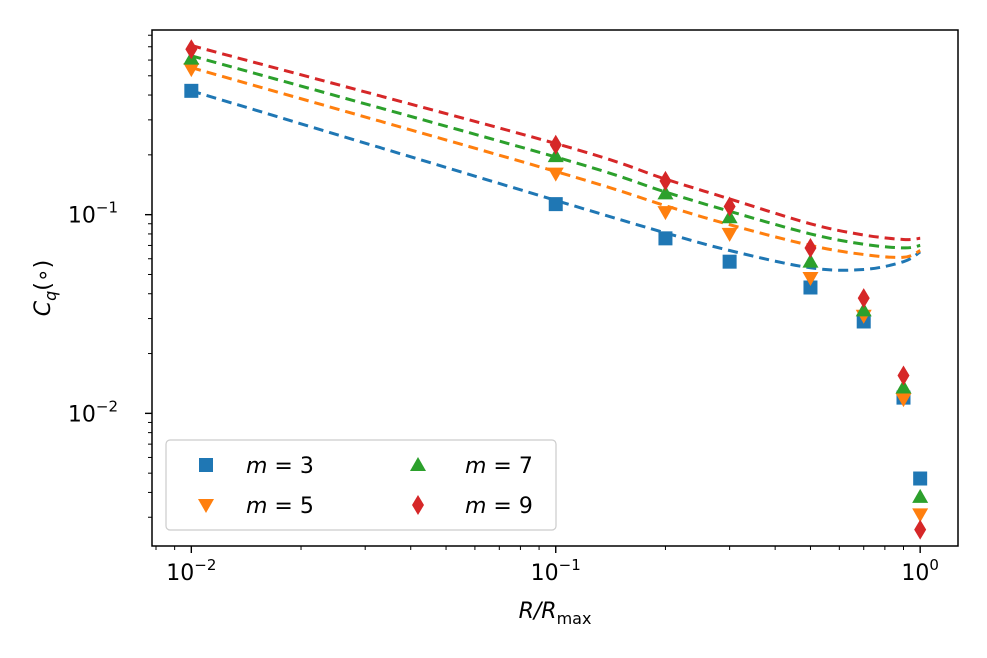  I want to click on legend-label-m9: m = 9, so click(499, 506).